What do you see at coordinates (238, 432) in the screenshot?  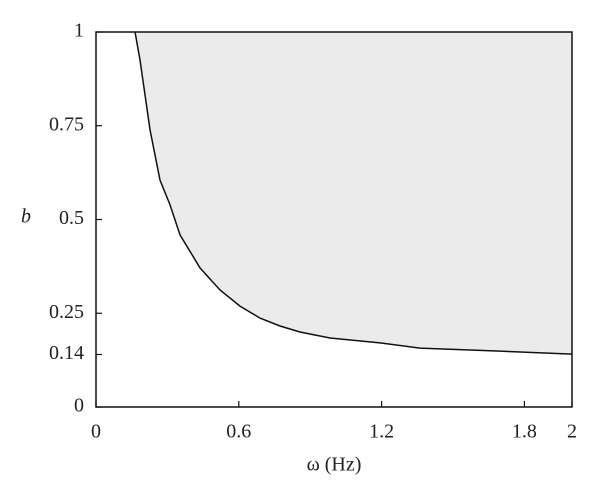 I see `x-tick-label: 0.6` at bounding box center [238, 432].